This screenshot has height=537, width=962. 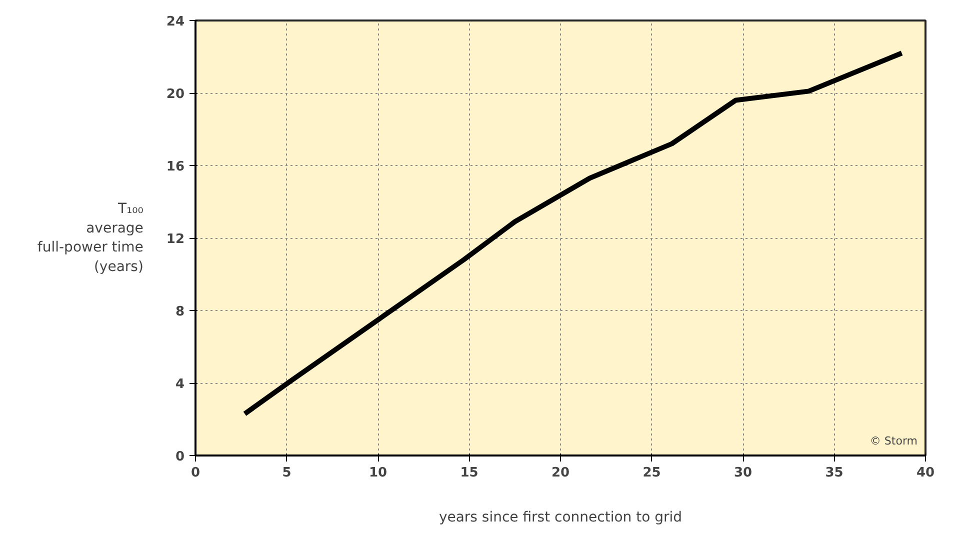 I want to click on x-tick-label: 20, so click(x=560, y=473).